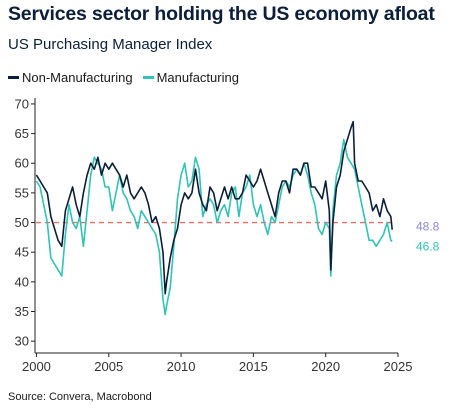  I want to click on x-tick-label-2025: 2025, so click(398, 366).